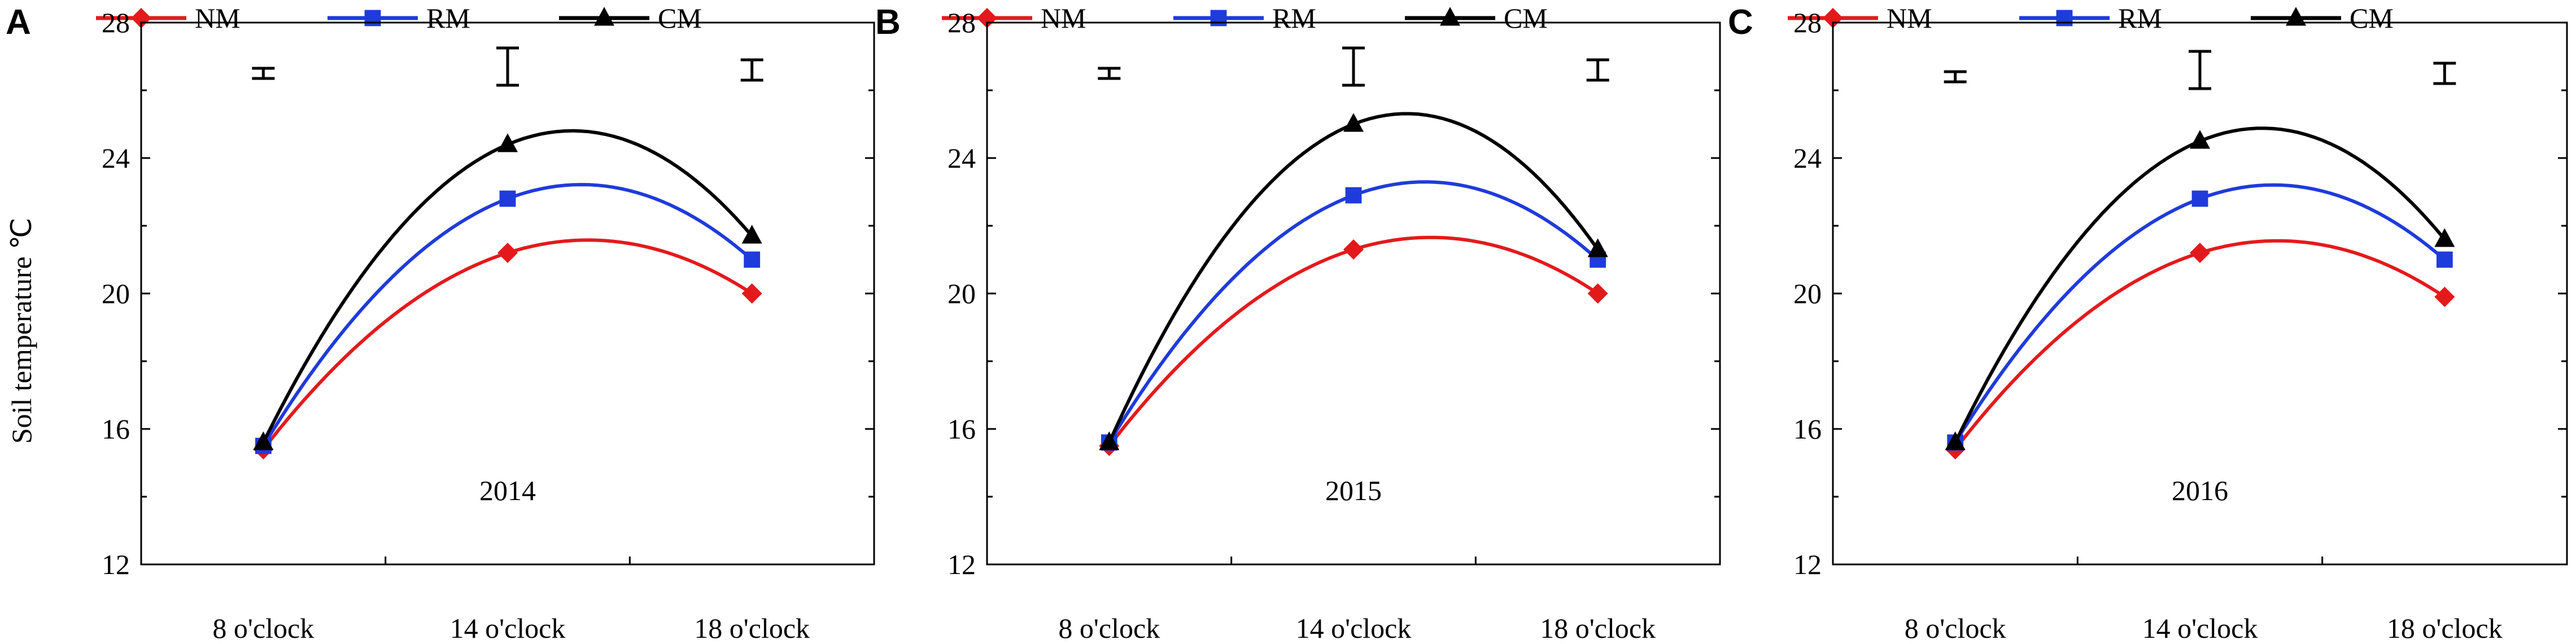 The height and width of the screenshot is (644, 2576). What do you see at coordinates (888, 22) in the screenshot?
I see `panel-letter: B` at bounding box center [888, 22].